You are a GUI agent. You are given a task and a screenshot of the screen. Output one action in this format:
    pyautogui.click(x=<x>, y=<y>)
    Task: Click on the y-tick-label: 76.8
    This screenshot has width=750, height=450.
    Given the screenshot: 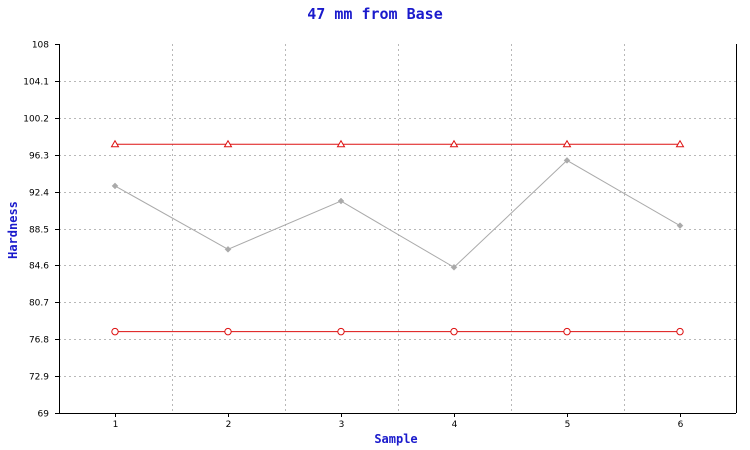 What is the action you would take?
    pyautogui.click(x=39, y=341)
    